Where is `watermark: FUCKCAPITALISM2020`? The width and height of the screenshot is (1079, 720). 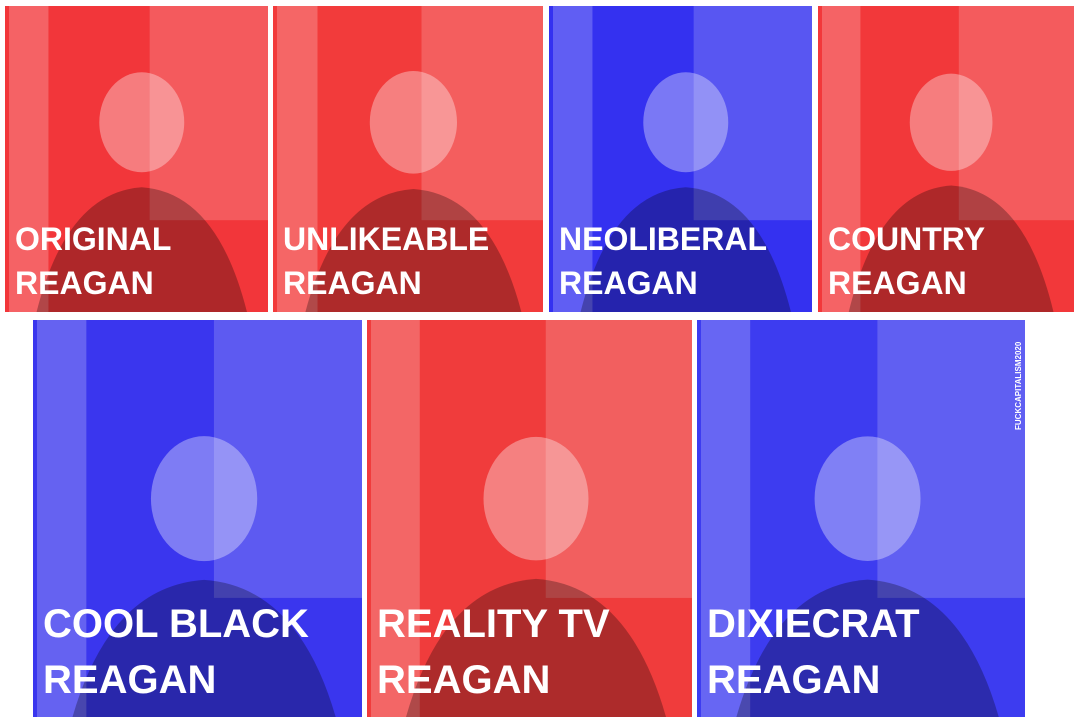 watermark: FUCKCAPITALISM2020 is located at coordinates (1018, 385).